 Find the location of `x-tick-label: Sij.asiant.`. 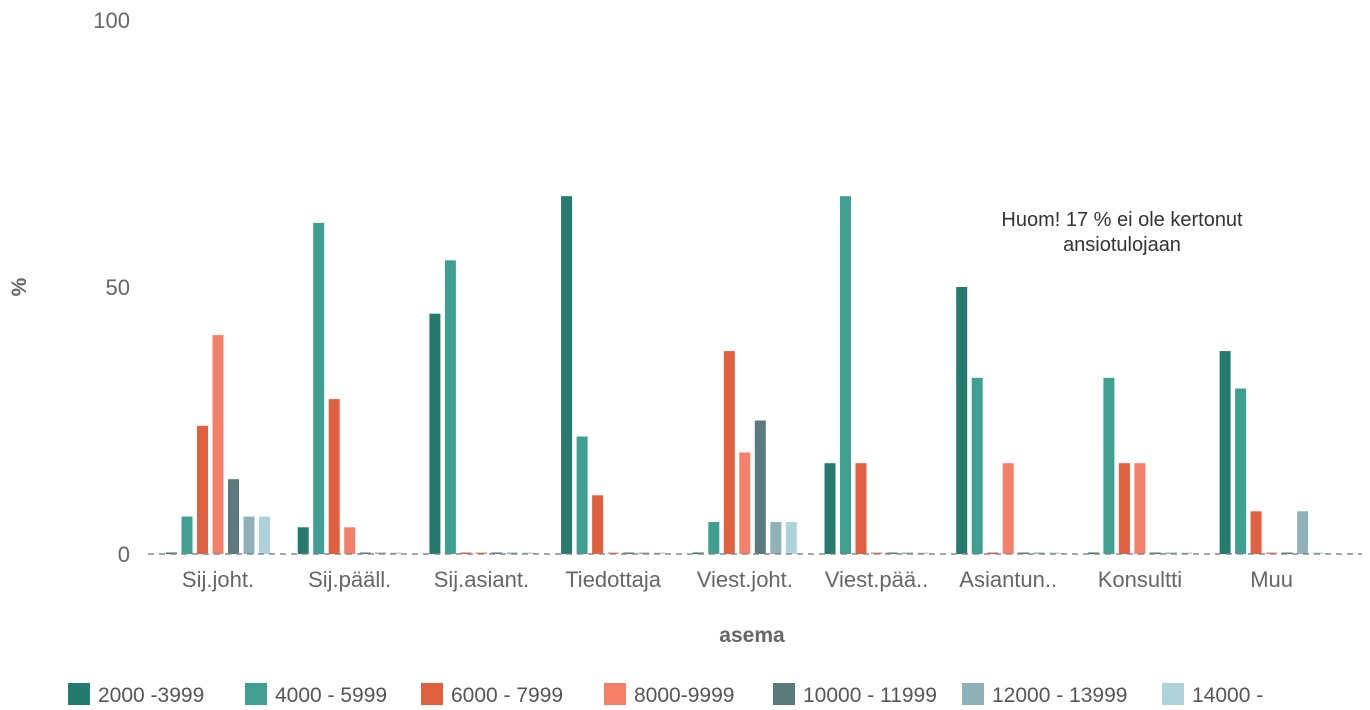

x-tick-label: Sij.asiant. is located at coordinates (481, 579).